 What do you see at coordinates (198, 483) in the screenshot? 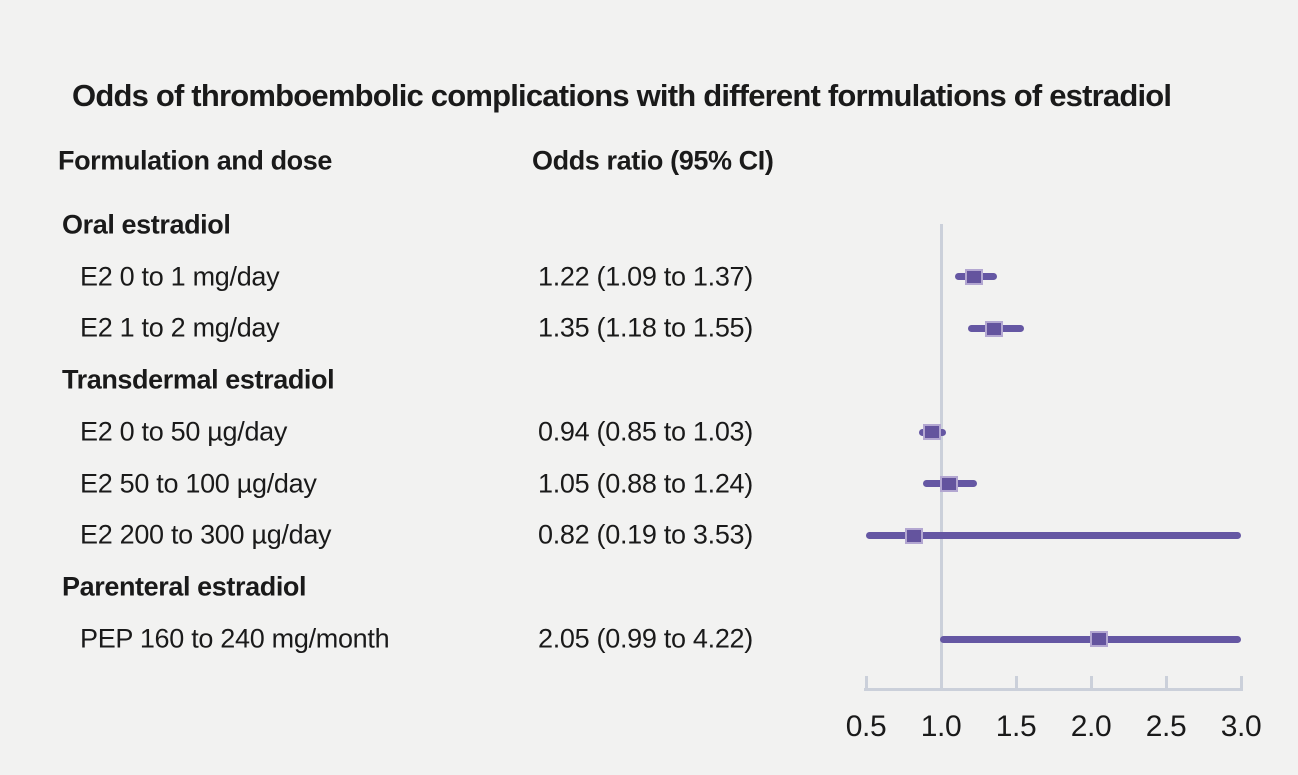
I see `row-label-e2-50-100-ug: E2 50 to 100 µg/day` at bounding box center [198, 483].